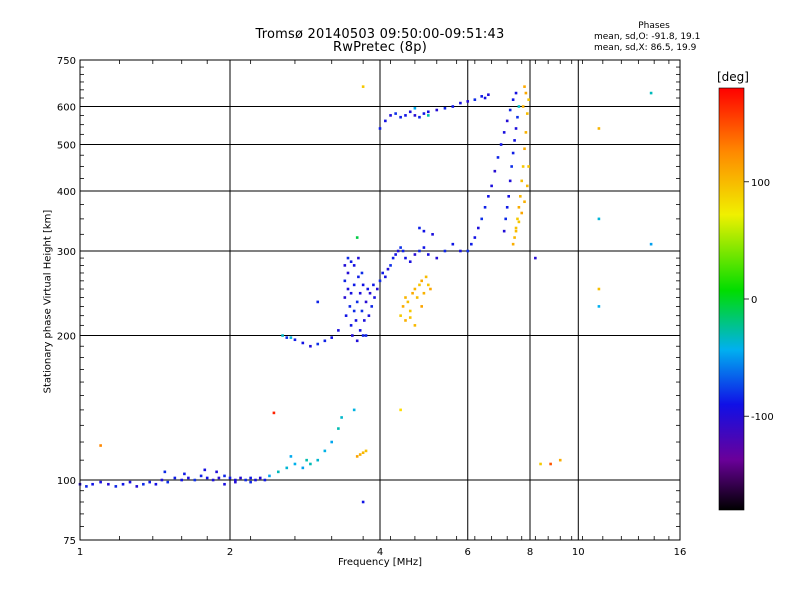  Describe the element at coordinates (654, 26) in the screenshot. I see `phase-stats-title: Phases` at that location.